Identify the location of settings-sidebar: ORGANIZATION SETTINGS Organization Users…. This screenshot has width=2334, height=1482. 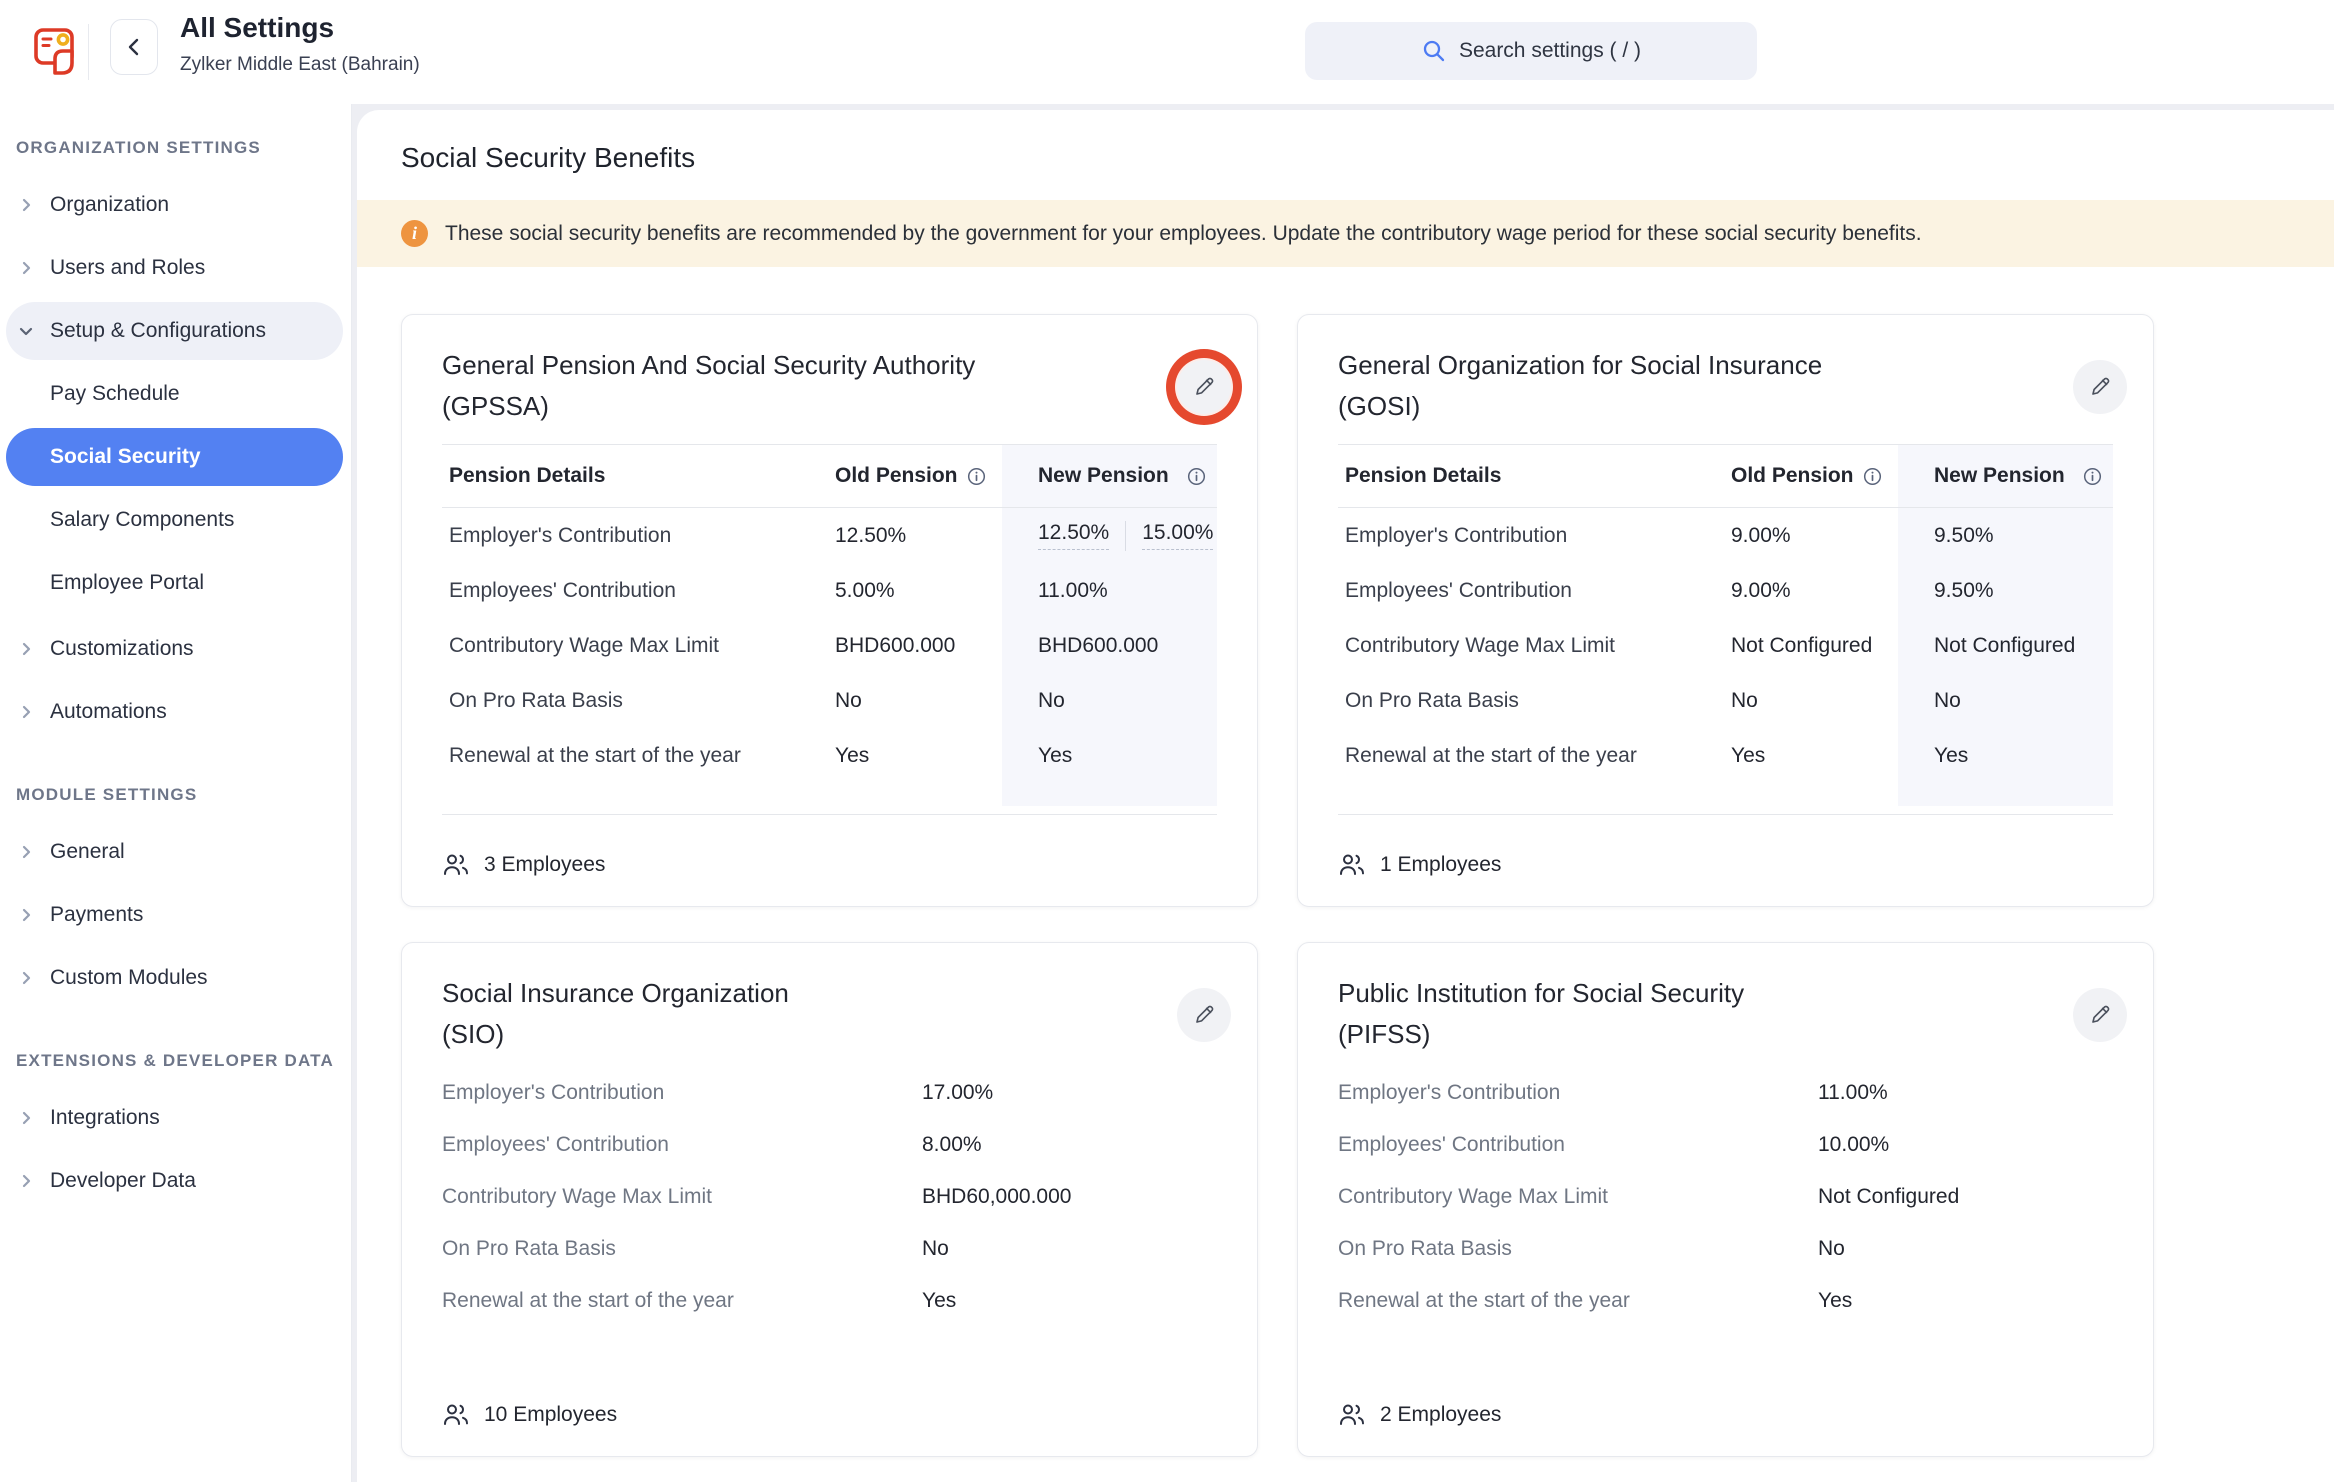
(176, 793).